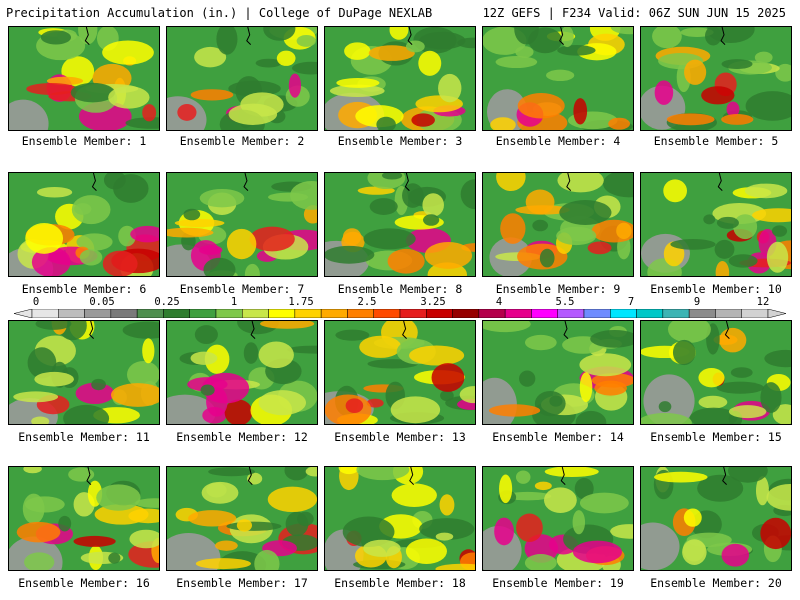 This screenshot has width=800, height=600. What do you see at coordinates (716, 437) in the screenshot?
I see `ensemble-member-label: Ensemble Member: 15` at bounding box center [716, 437].